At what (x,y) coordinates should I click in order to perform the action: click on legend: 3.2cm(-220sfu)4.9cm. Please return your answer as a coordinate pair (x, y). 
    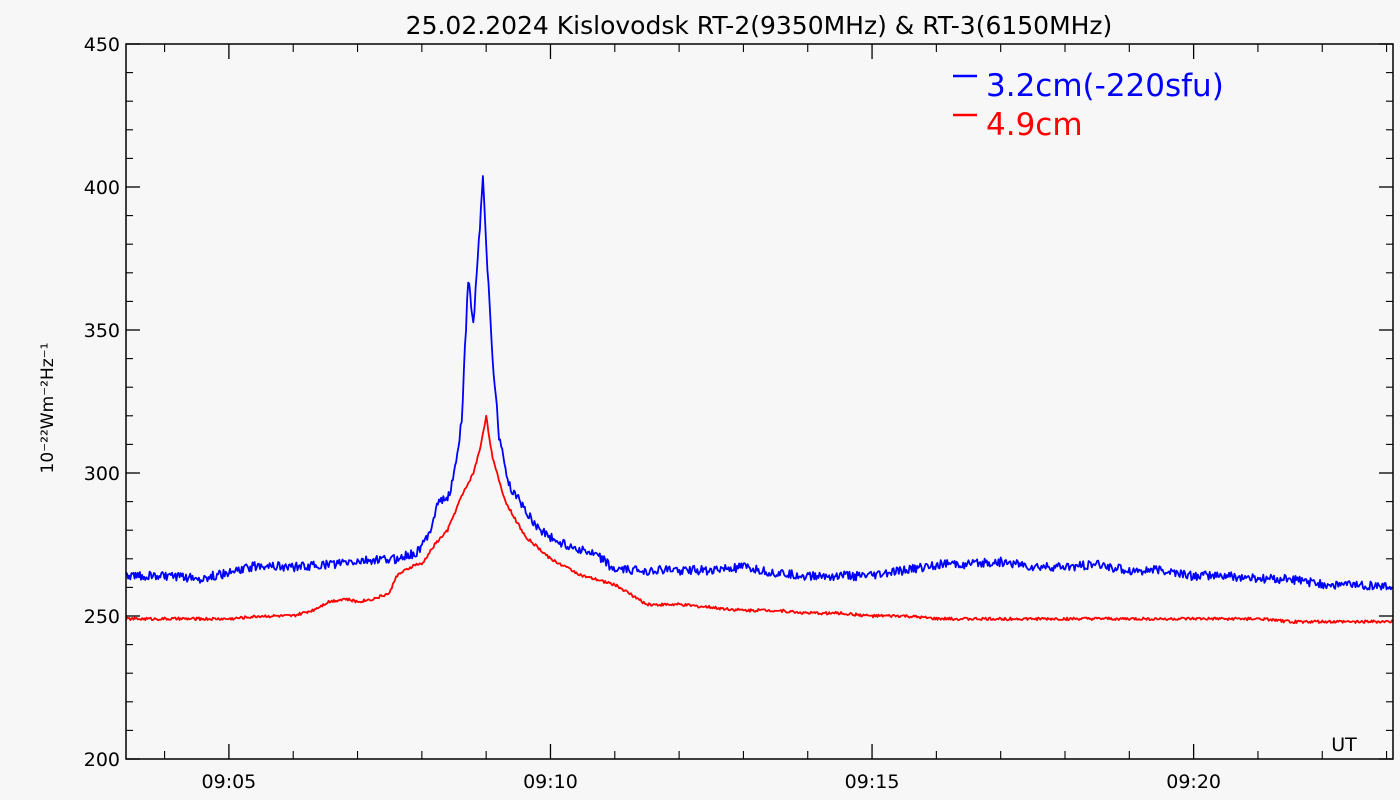
    Looking at the image, I should click on (1088, 105).